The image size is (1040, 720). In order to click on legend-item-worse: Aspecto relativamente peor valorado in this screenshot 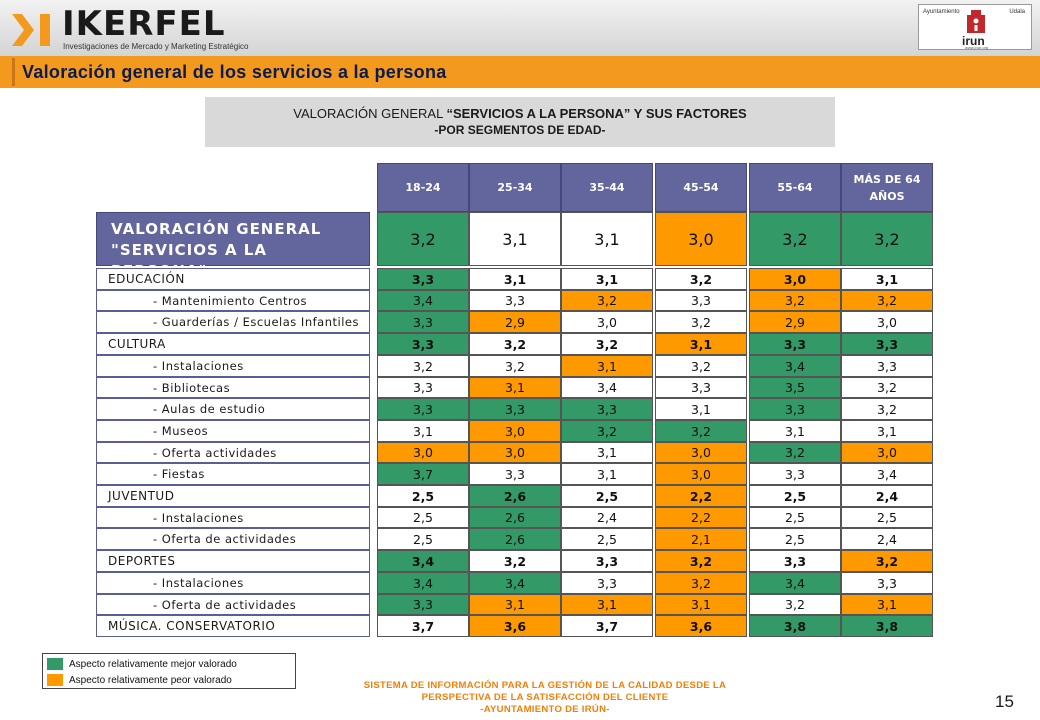, I will do `click(139, 680)`.